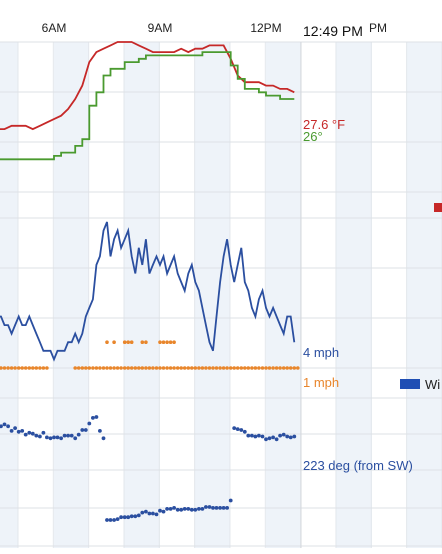 The image size is (442, 554). I want to click on dewpoint-line, so click(147, 106).